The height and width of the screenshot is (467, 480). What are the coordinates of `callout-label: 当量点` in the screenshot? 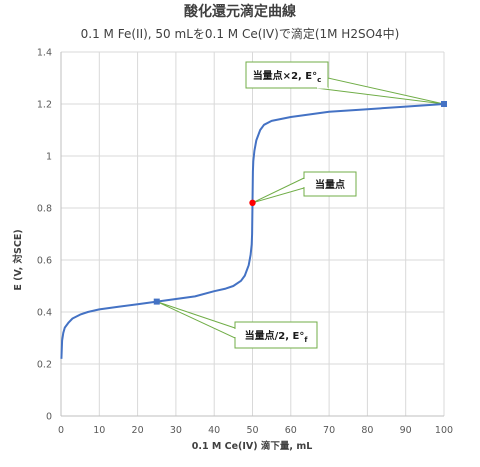 It's located at (330, 184).